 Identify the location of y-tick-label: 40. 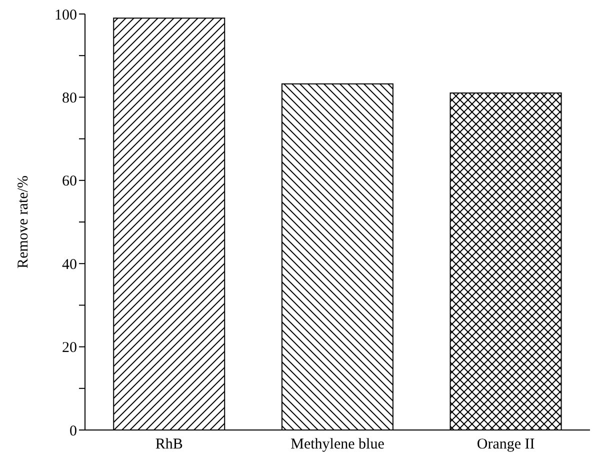
(69, 264).